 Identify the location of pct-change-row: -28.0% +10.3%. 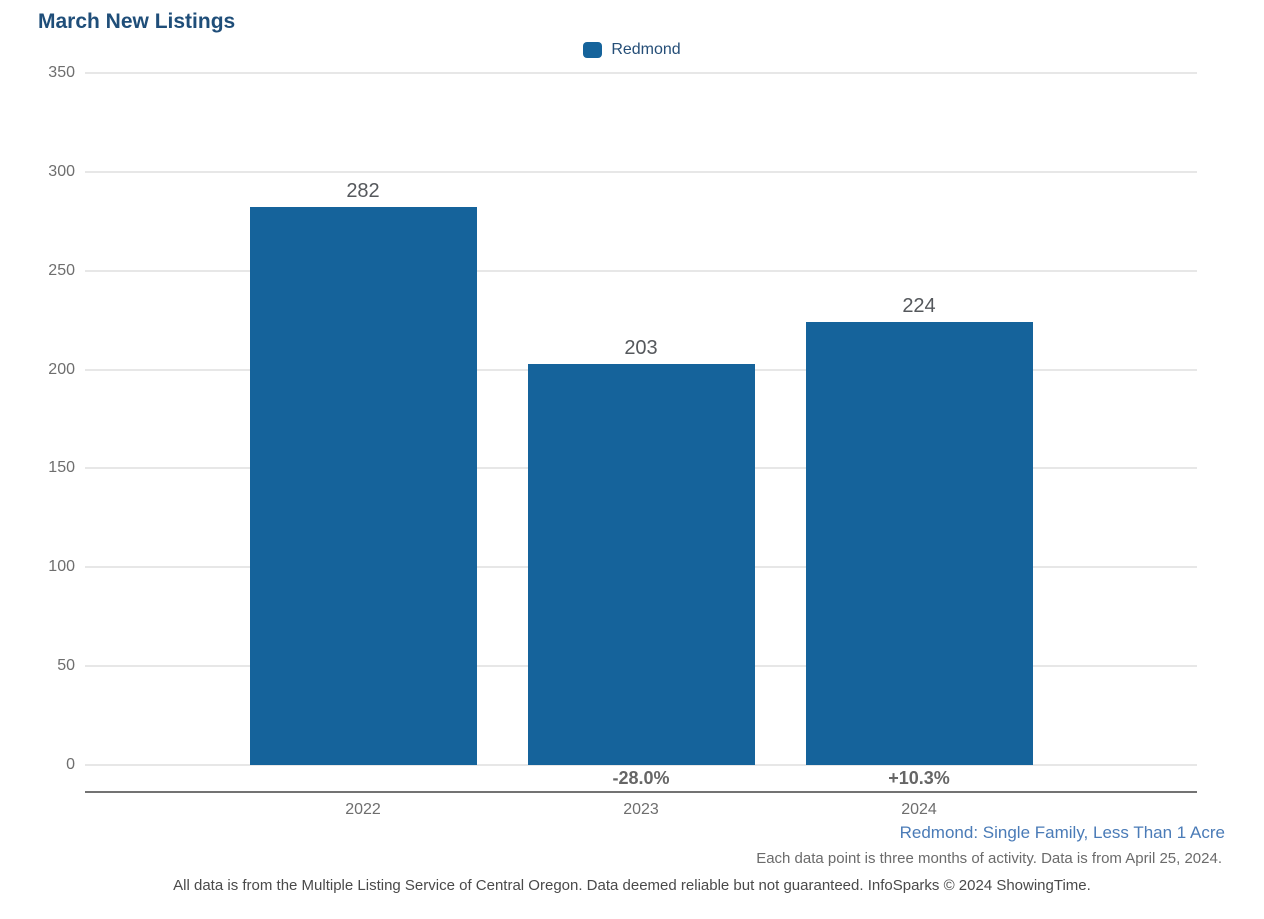
(641, 780).